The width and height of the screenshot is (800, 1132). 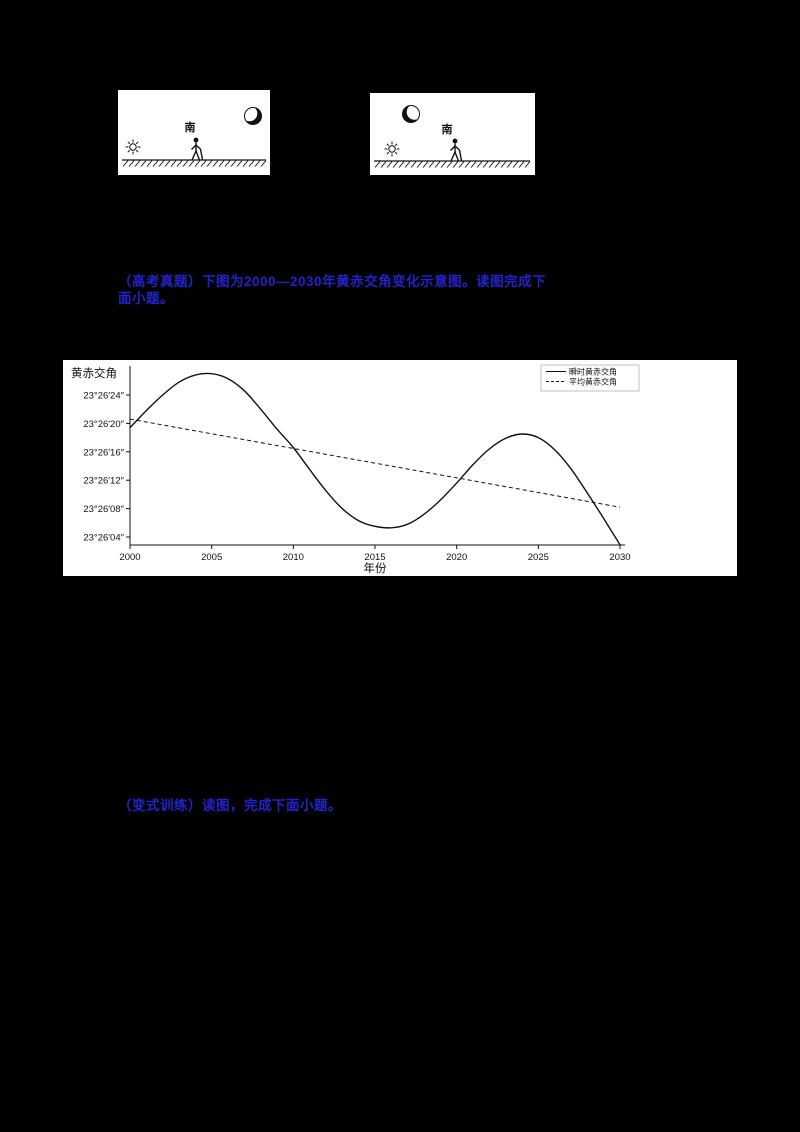 What do you see at coordinates (103, 396) in the screenshot?
I see `y-tick-label: 23°26′24″` at bounding box center [103, 396].